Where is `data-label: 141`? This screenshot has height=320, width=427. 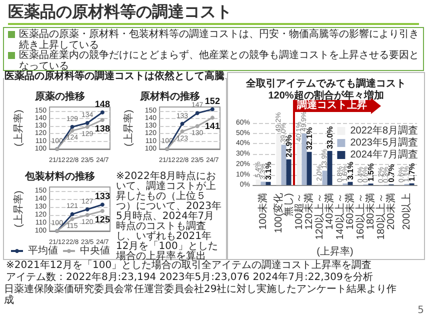
data-label: 141 is located at coordinates (212, 126).